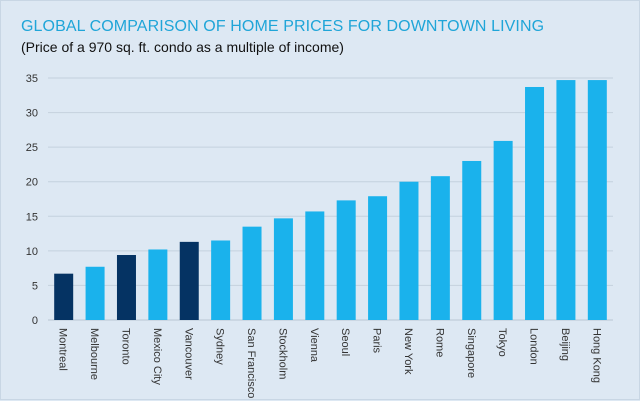 The height and width of the screenshot is (401, 640). I want to click on x-tick-label: Singapore, so click(471, 353).